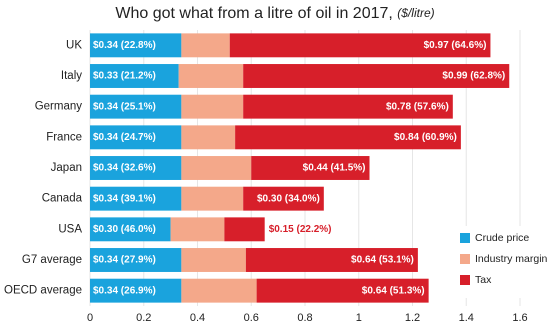 The width and height of the screenshot is (550, 333). I want to click on x-tick-label: 0, so click(90, 318).